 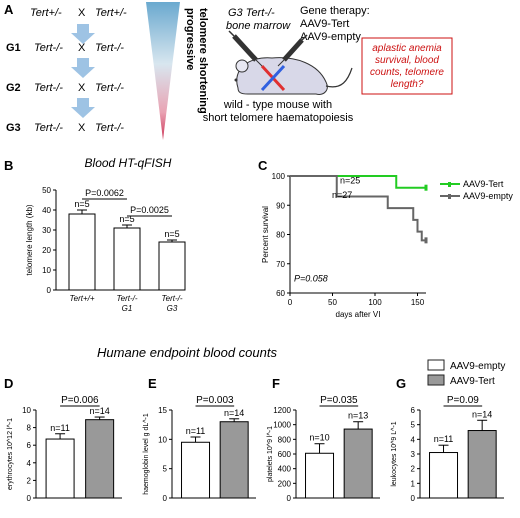 I want to click on question-line-1: aplastic anemia, so click(x=407, y=48).